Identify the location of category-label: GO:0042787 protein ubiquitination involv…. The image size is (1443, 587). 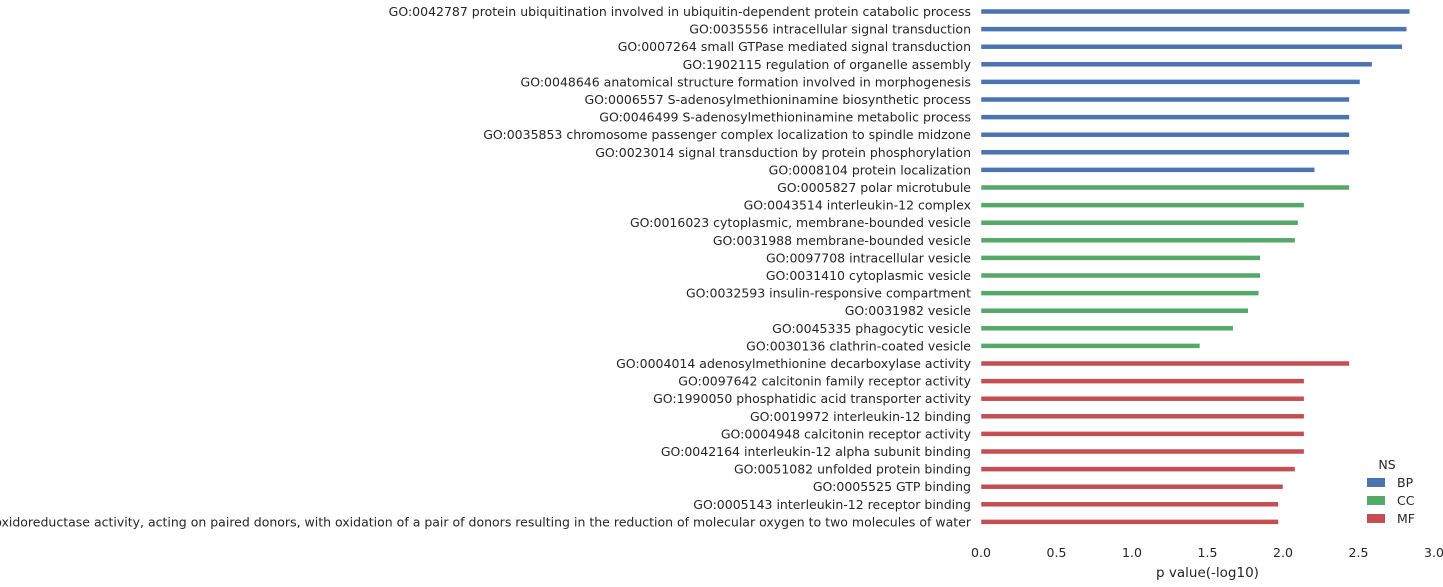
(680, 11).